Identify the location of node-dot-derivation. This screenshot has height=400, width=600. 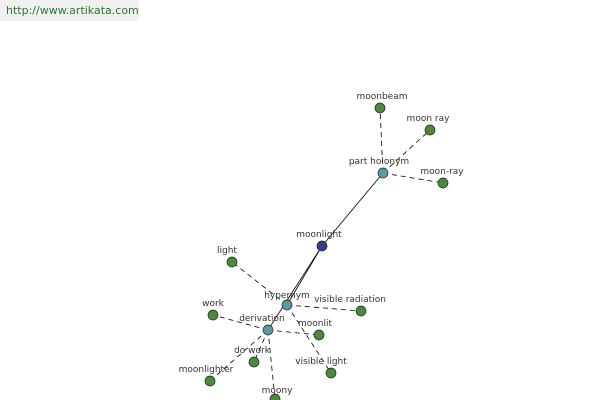
(268, 330).